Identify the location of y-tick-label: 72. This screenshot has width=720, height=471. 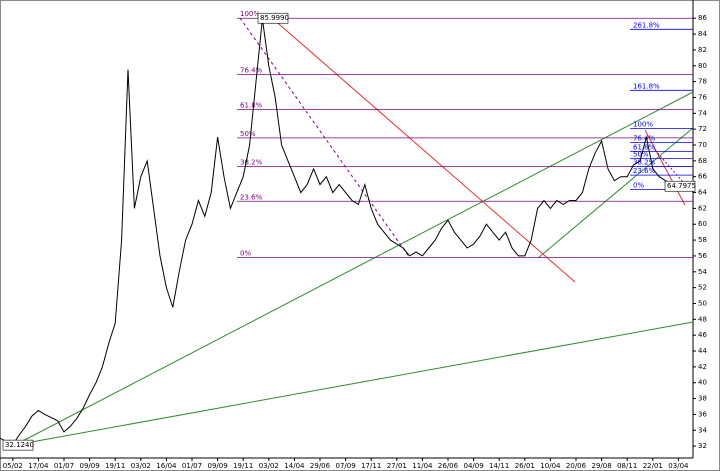
(702, 129).